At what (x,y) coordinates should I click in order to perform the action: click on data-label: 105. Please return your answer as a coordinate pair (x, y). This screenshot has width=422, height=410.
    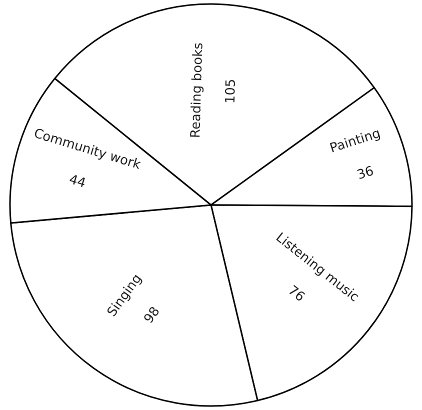
    Looking at the image, I should click on (231, 91).